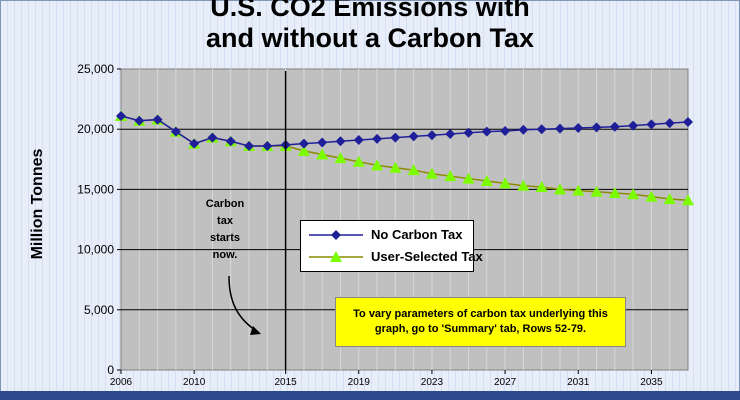 This screenshot has width=740, height=400. What do you see at coordinates (386, 379) in the screenshot?
I see `x-axis-ticks: 2006 2010 2015 2019 2023 2027 2031 2035` at bounding box center [386, 379].